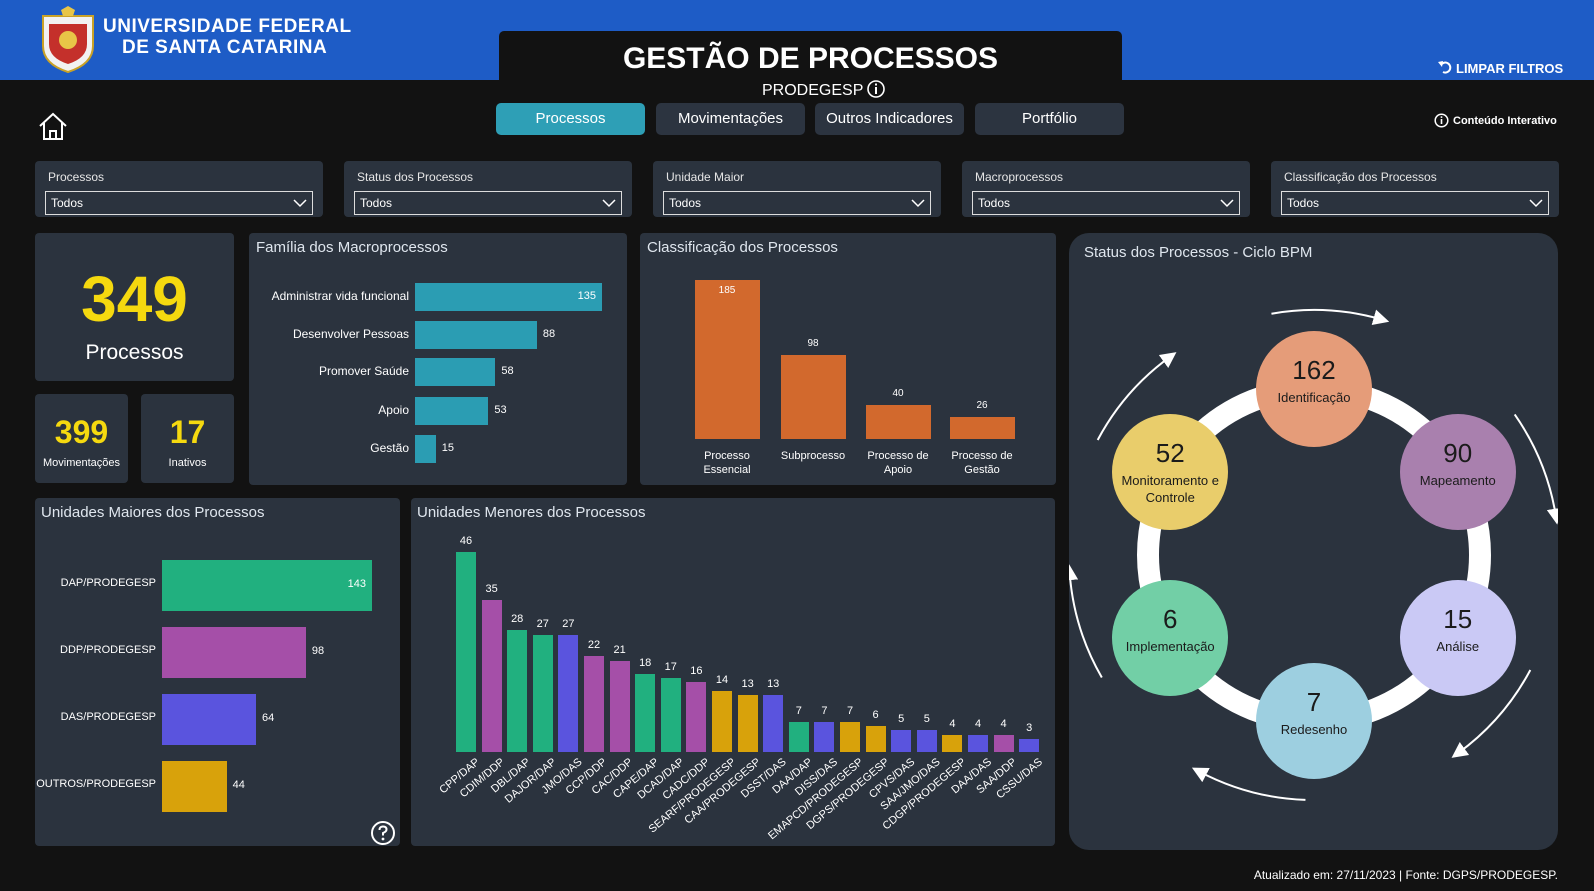  I want to click on filter-label: Unidade Maior, so click(705, 177).